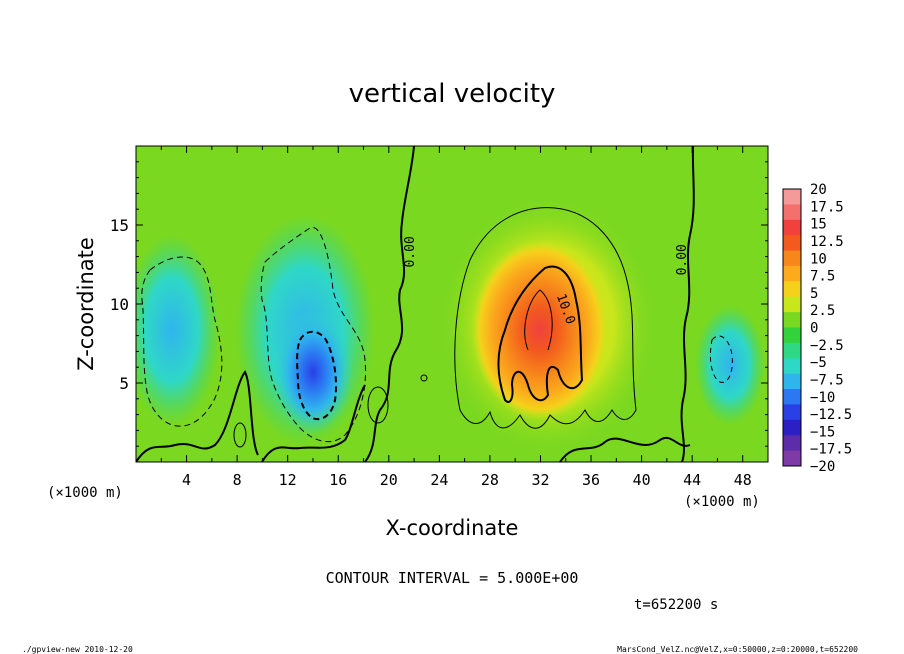 This screenshot has width=904, height=654. I want to click on colorbar-label: 17.5, so click(827, 207).